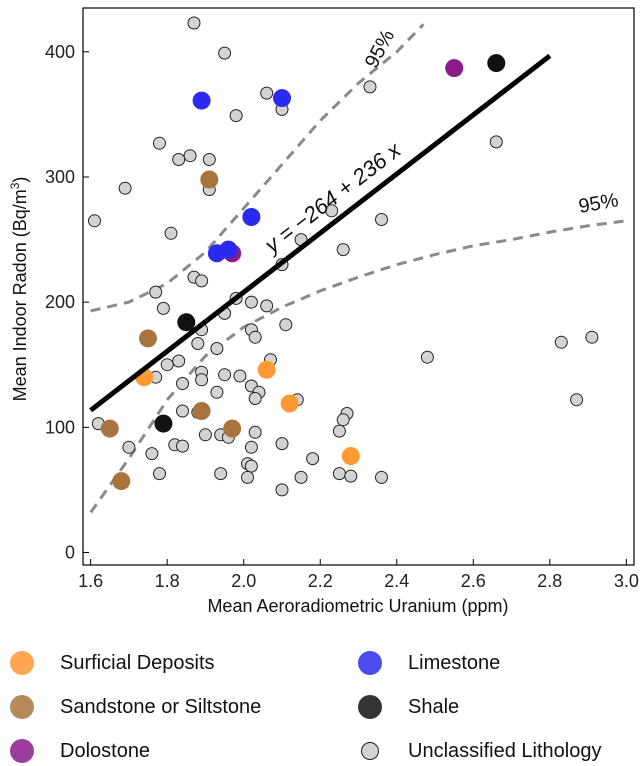 This screenshot has width=641, height=766. Describe the element at coordinates (22, 751) in the screenshot. I see `legend-swatch-dolostone` at that location.